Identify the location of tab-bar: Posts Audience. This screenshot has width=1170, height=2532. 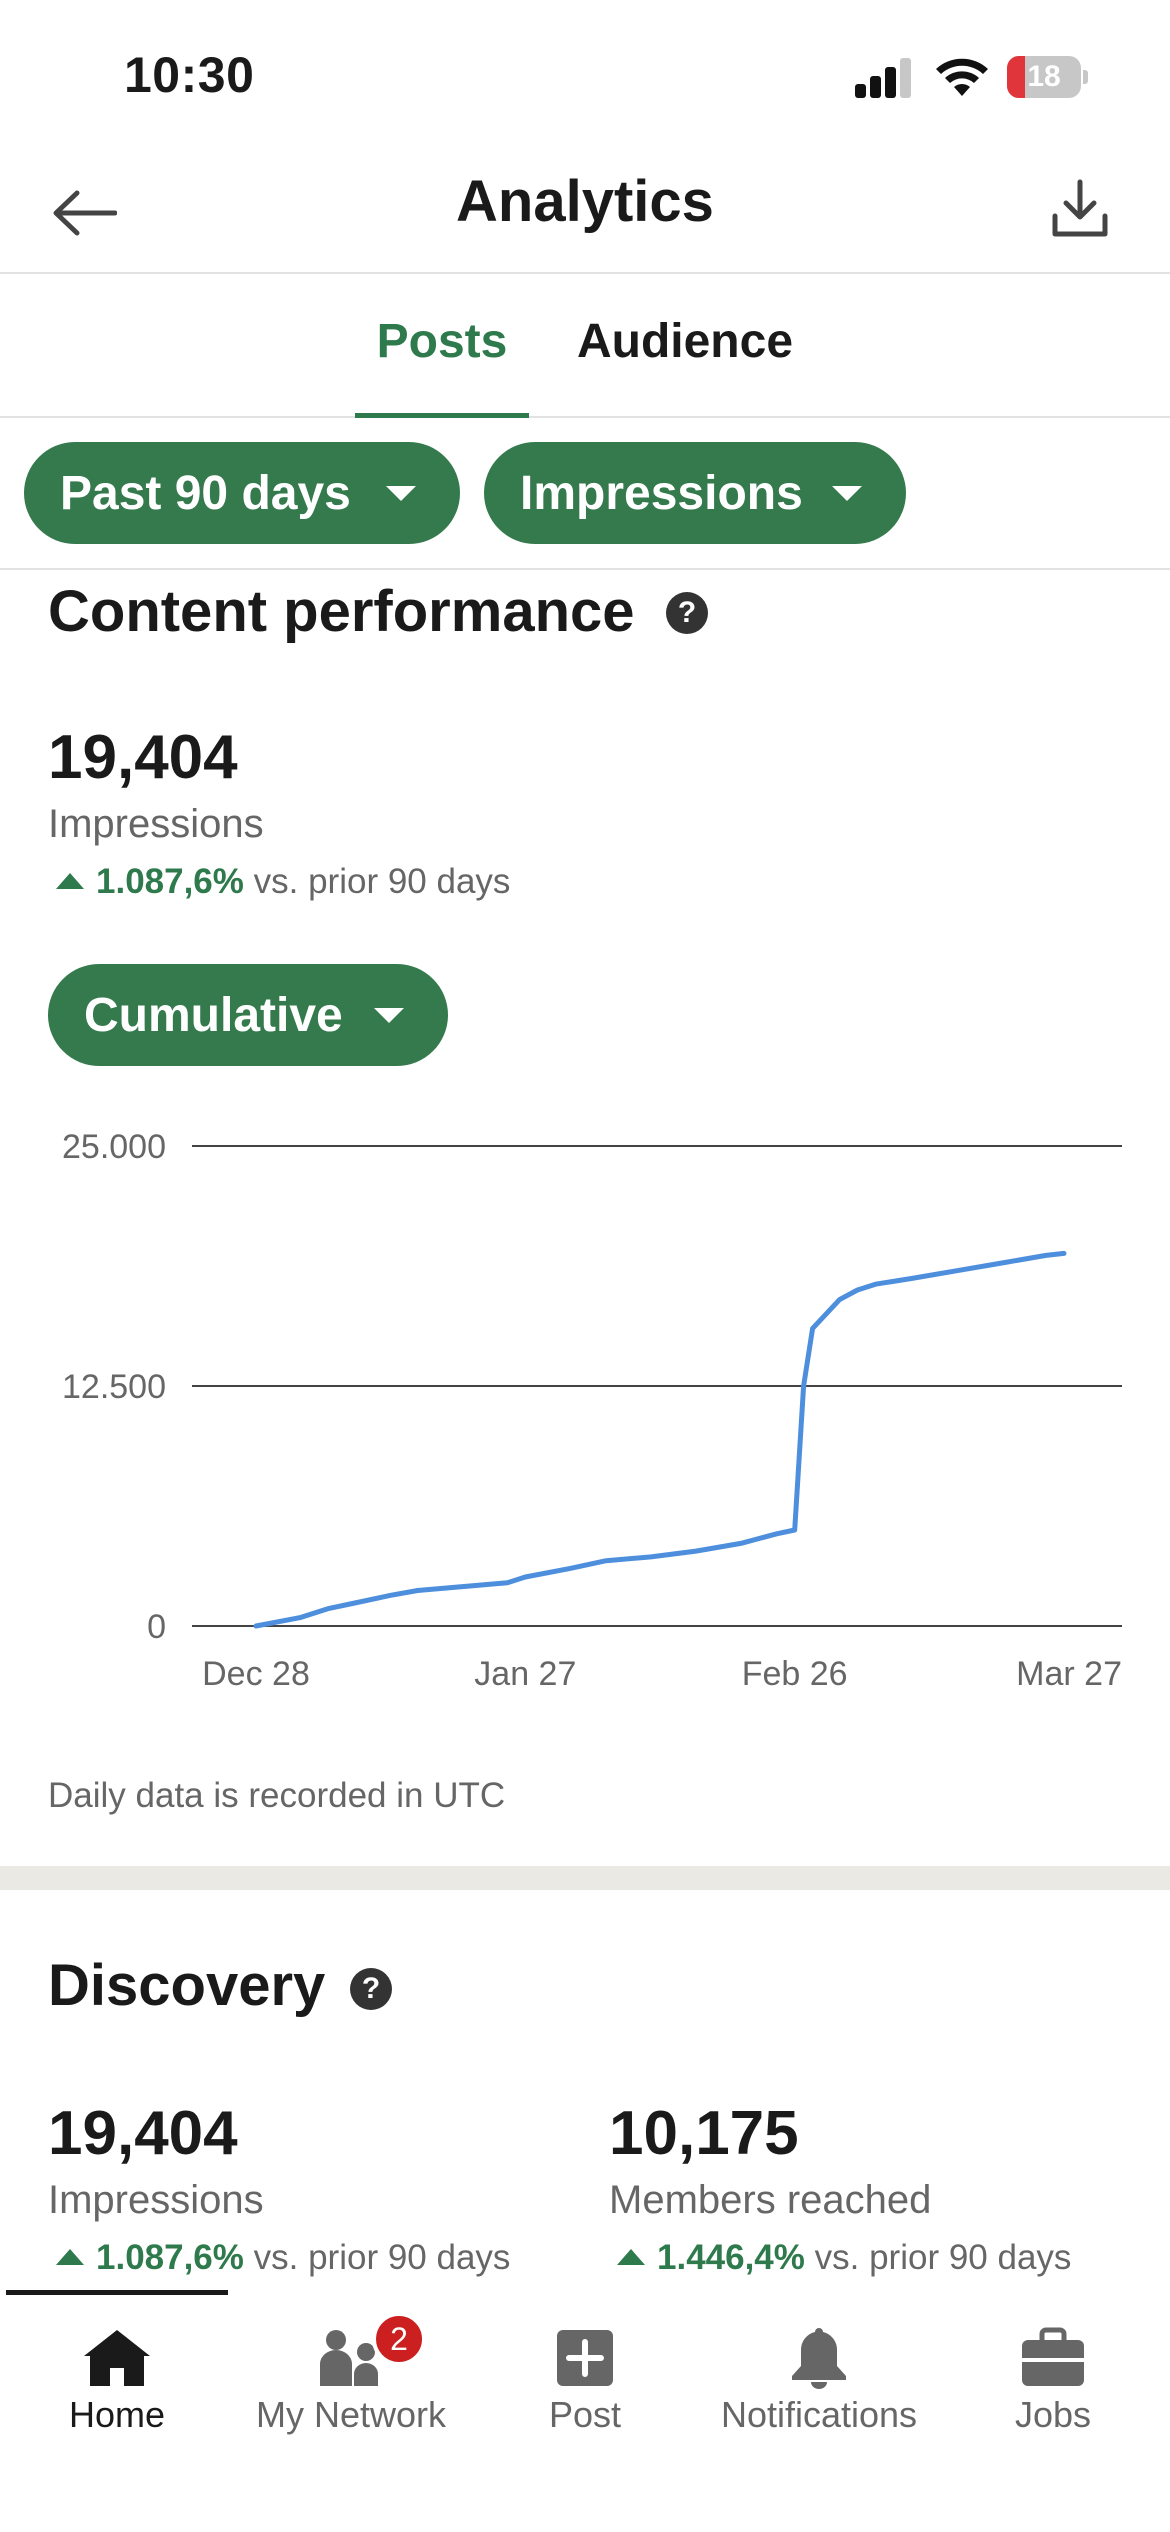
(585, 346).